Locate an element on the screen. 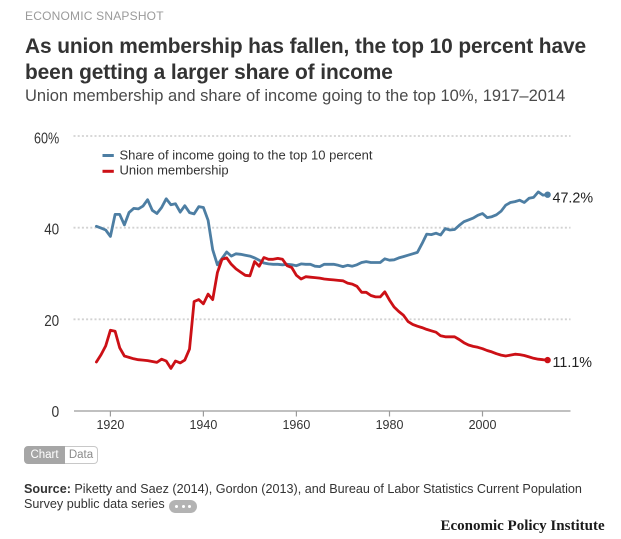 The width and height of the screenshot is (621, 539). svg-text: 20 is located at coordinates (51, 321).